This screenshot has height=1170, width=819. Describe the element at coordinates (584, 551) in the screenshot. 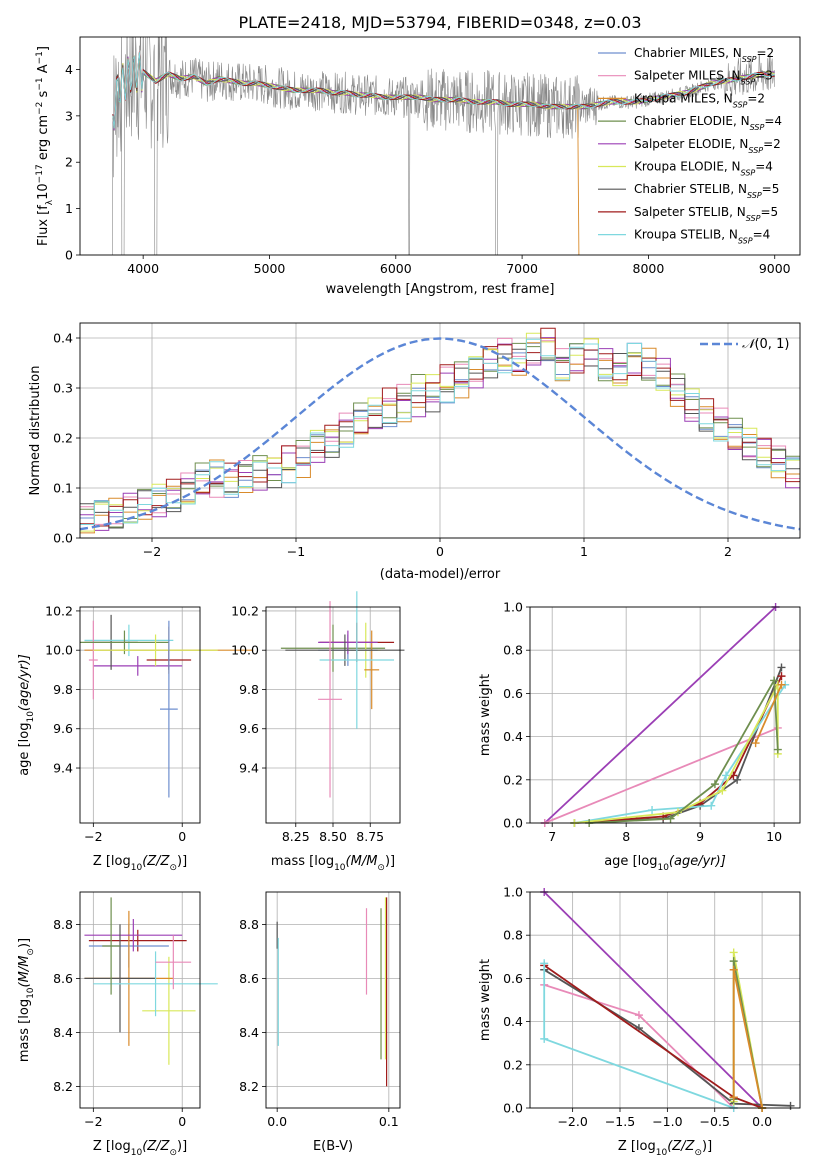

I see `tick-label-x: 1` at that location.